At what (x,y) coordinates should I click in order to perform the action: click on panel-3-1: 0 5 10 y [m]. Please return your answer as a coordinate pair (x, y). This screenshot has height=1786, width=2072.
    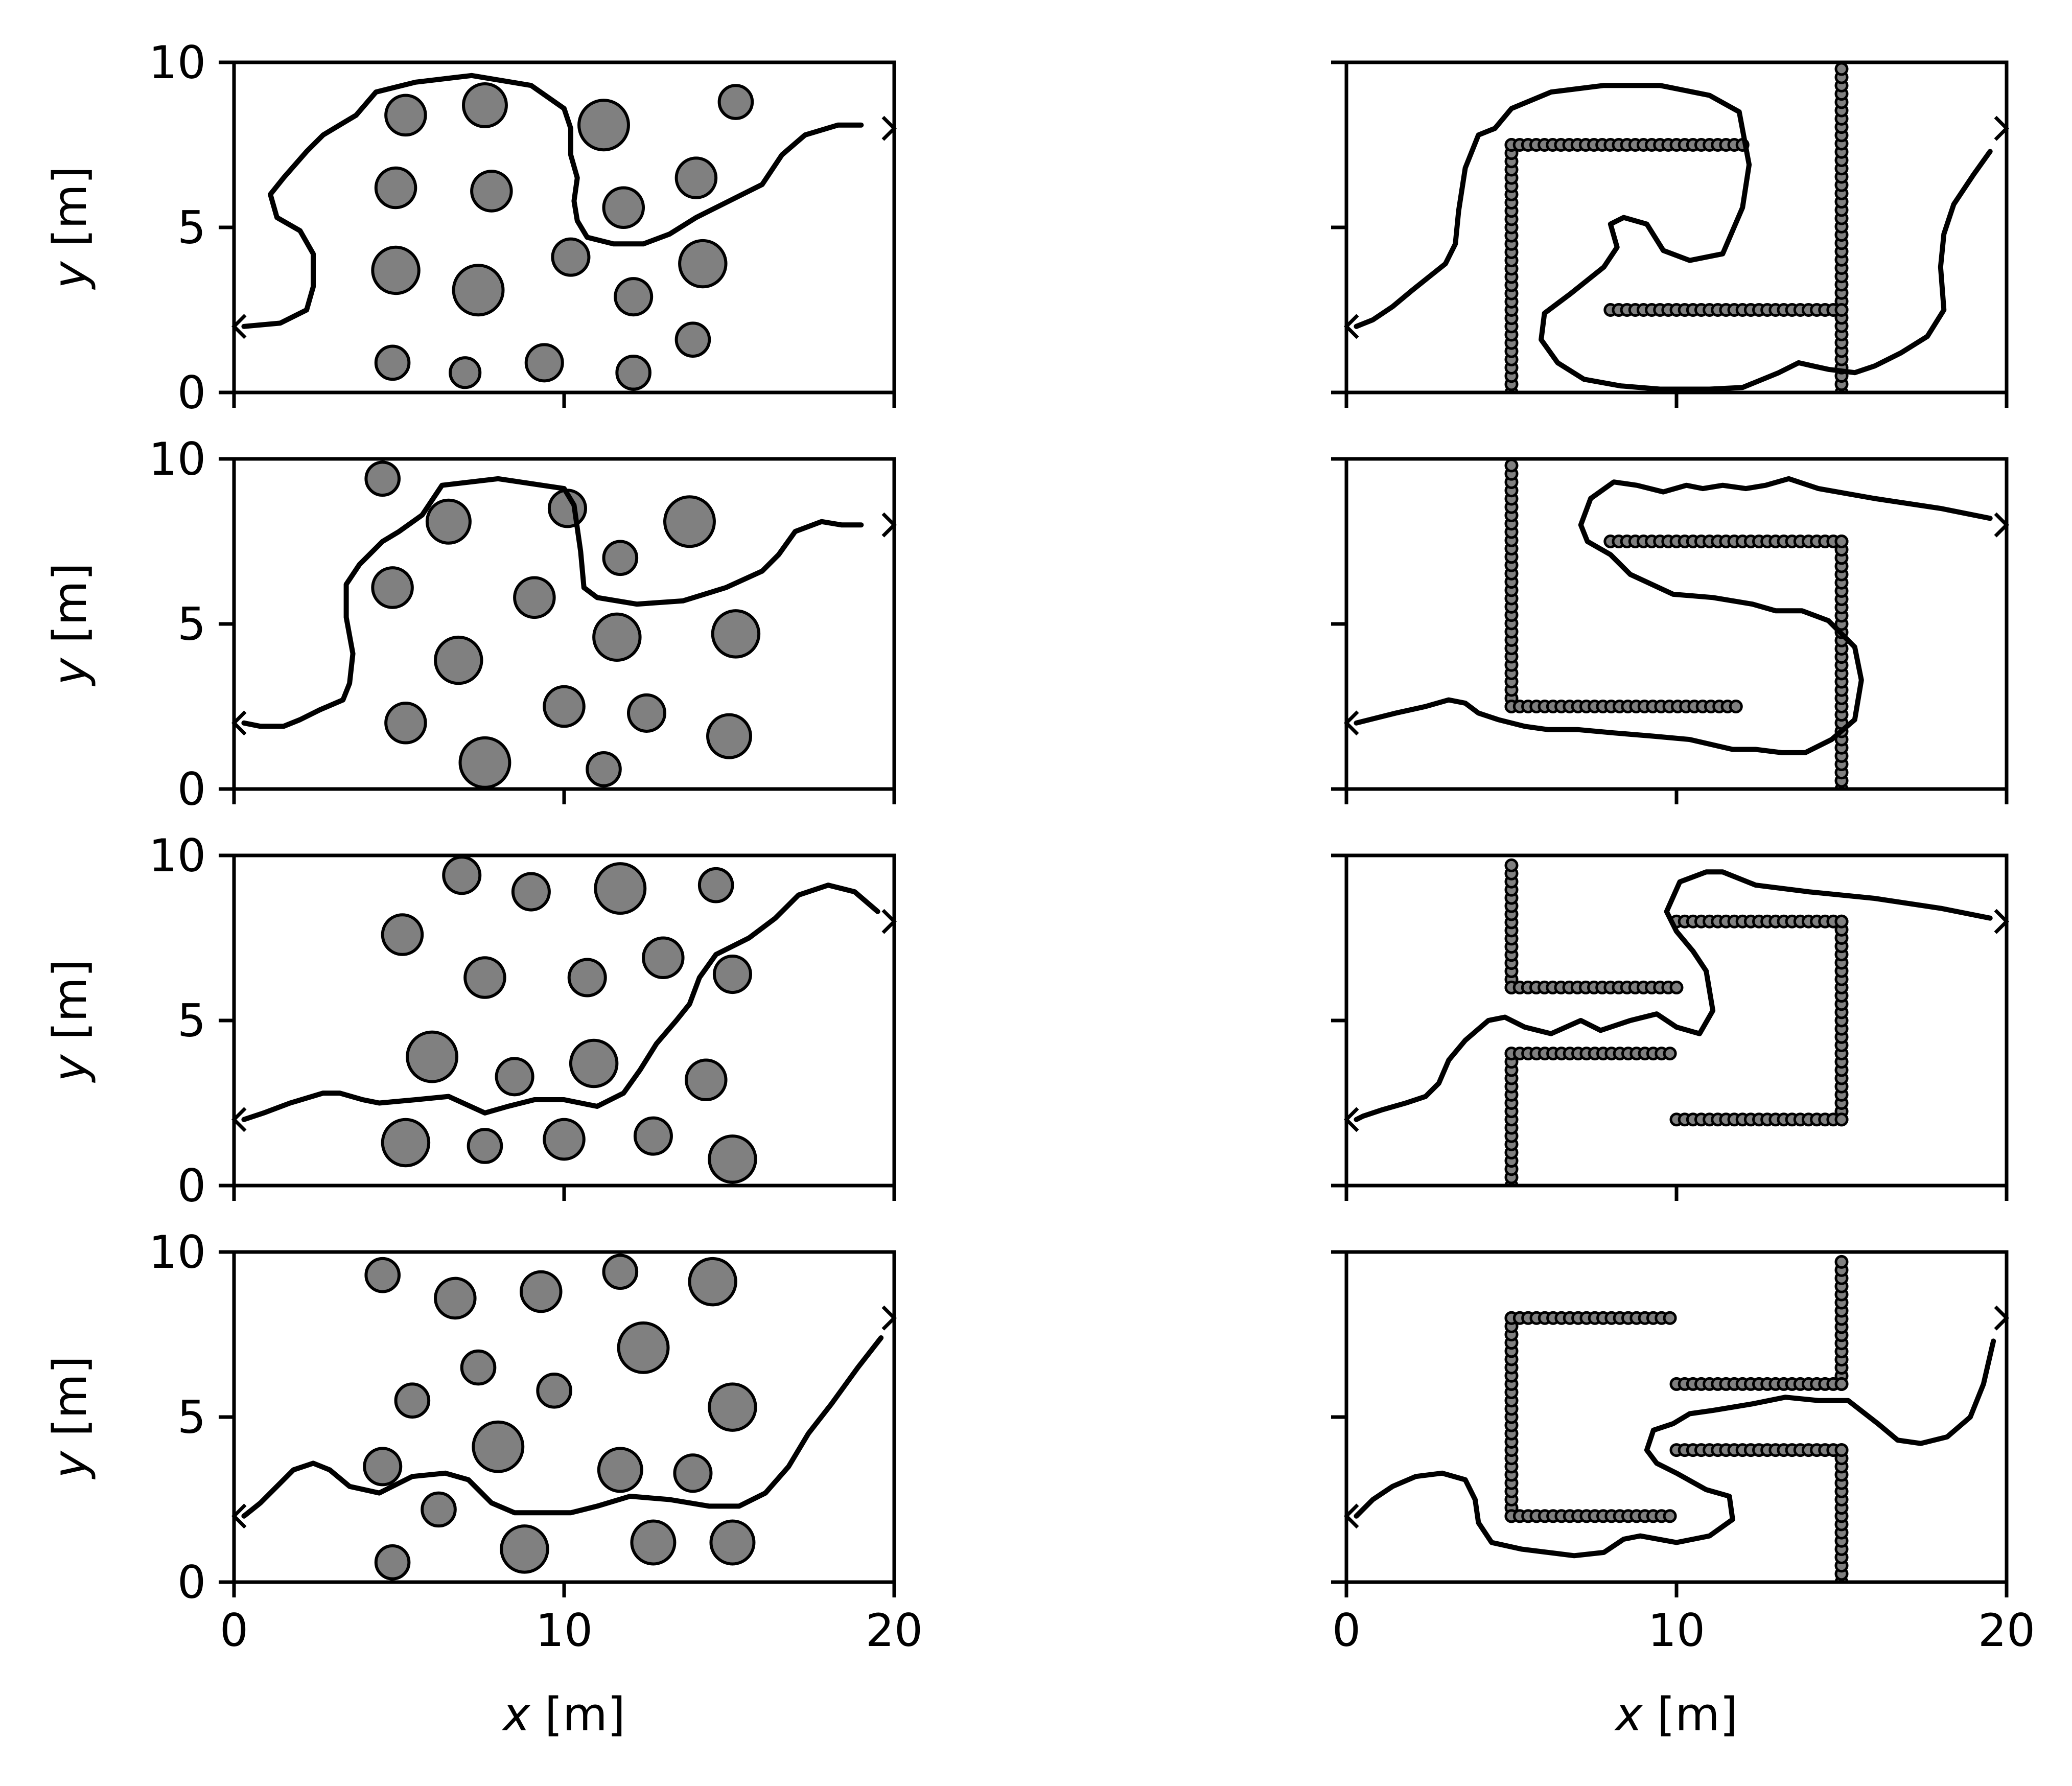
    Looking at the image, I should click on (470, 1020).